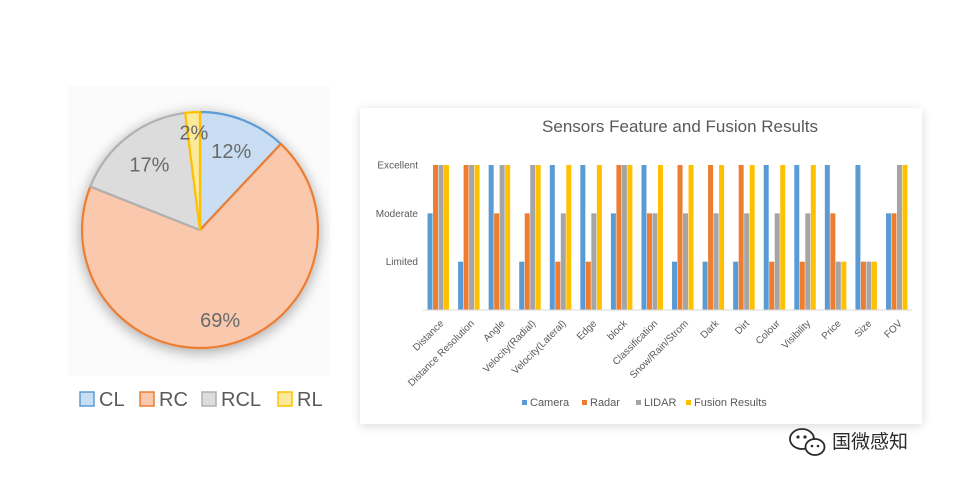 Image resolution: width=963 pixels, height=483 pixels. Describe the element at coordinates (112, 400) in the screenshot. I see `pie-legend-label-cl: CL` at that location.